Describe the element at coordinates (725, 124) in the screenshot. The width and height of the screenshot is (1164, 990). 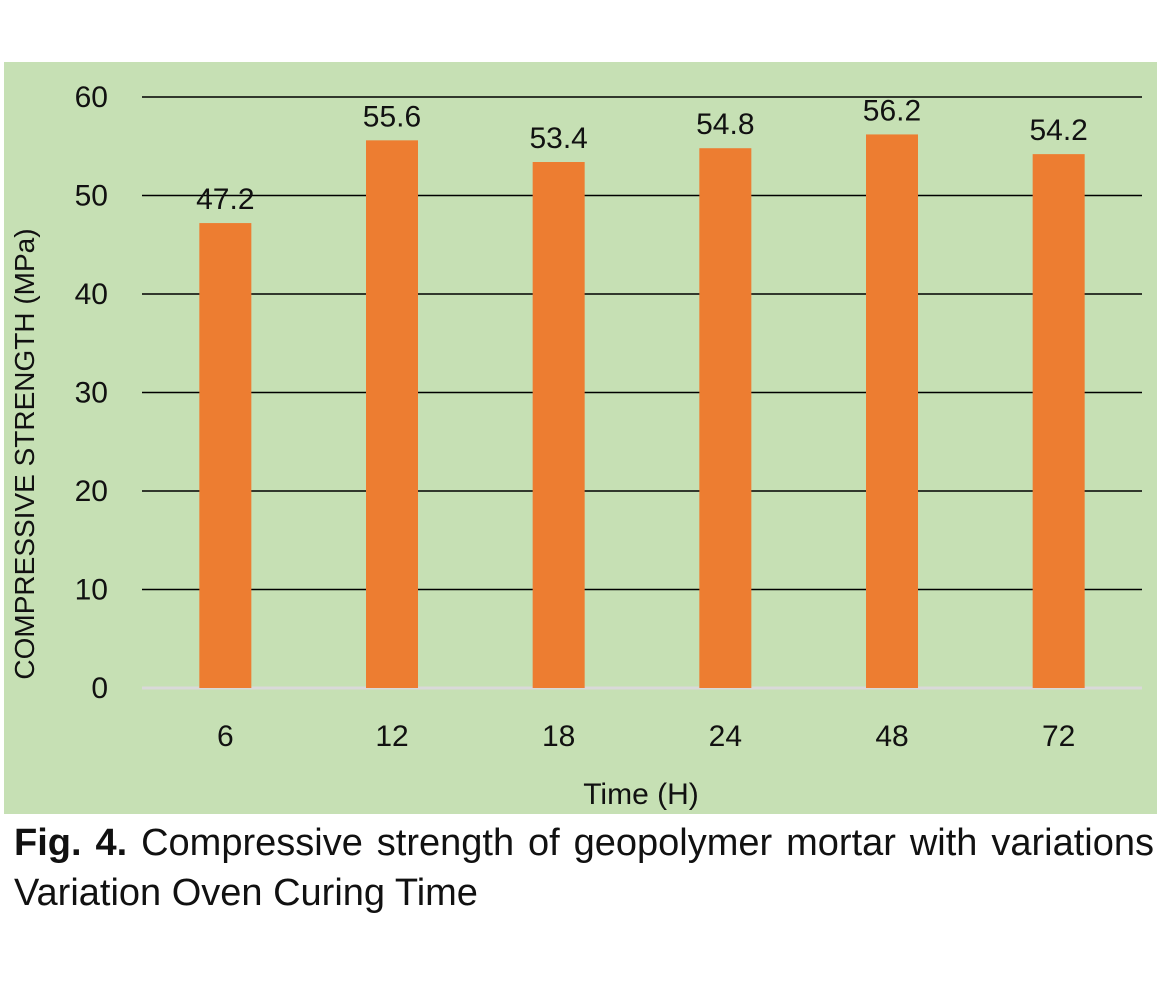
I see `data-label-24: 54.8` at that location.